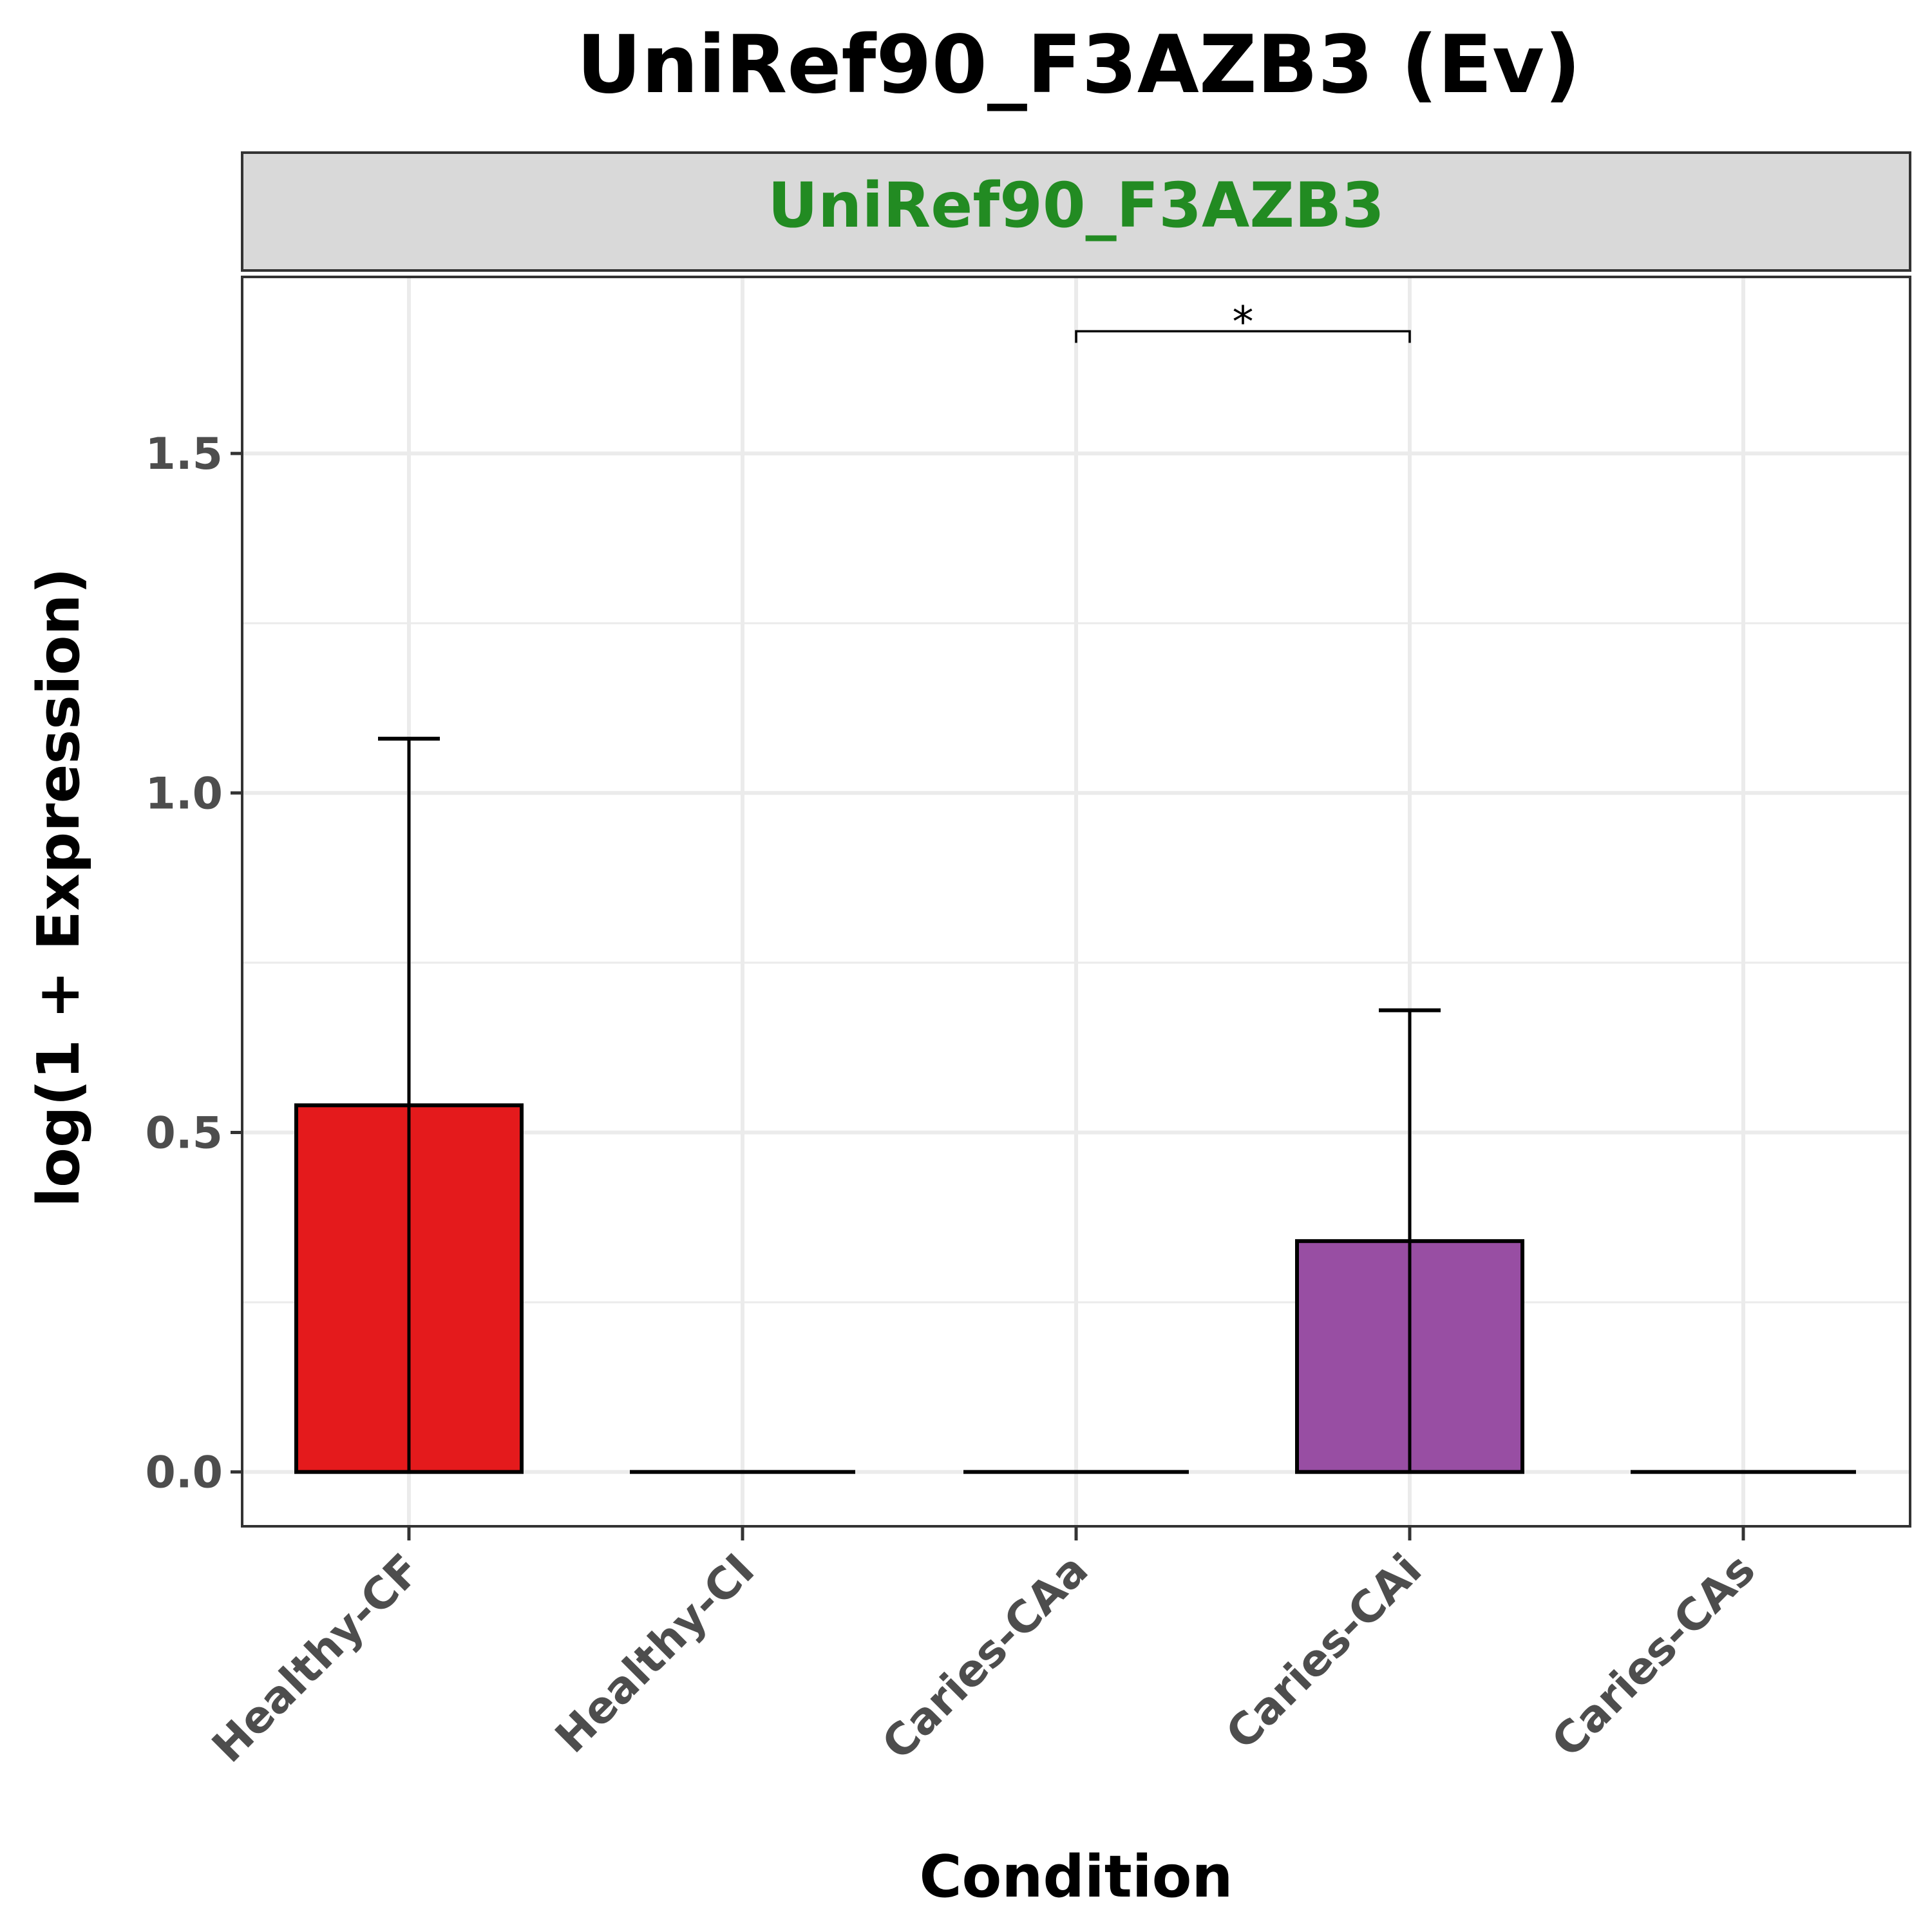 Image resolution: width=1932 pixels, height=1932 pixels. What do you see at coordinates (1243, 321) in the screenshot?
I see `significance-label: *` at bounding box center [1243, 321].